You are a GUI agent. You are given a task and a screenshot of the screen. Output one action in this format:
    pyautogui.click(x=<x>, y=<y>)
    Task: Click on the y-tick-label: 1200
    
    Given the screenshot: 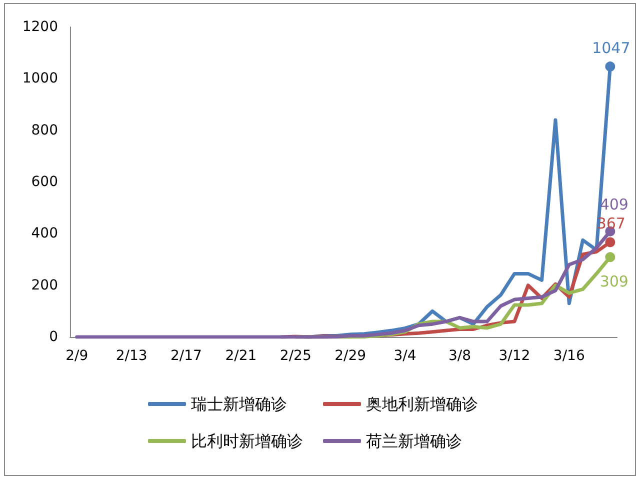 What is the action you would take?
    pyautogui.click(x=40, y=27)
    